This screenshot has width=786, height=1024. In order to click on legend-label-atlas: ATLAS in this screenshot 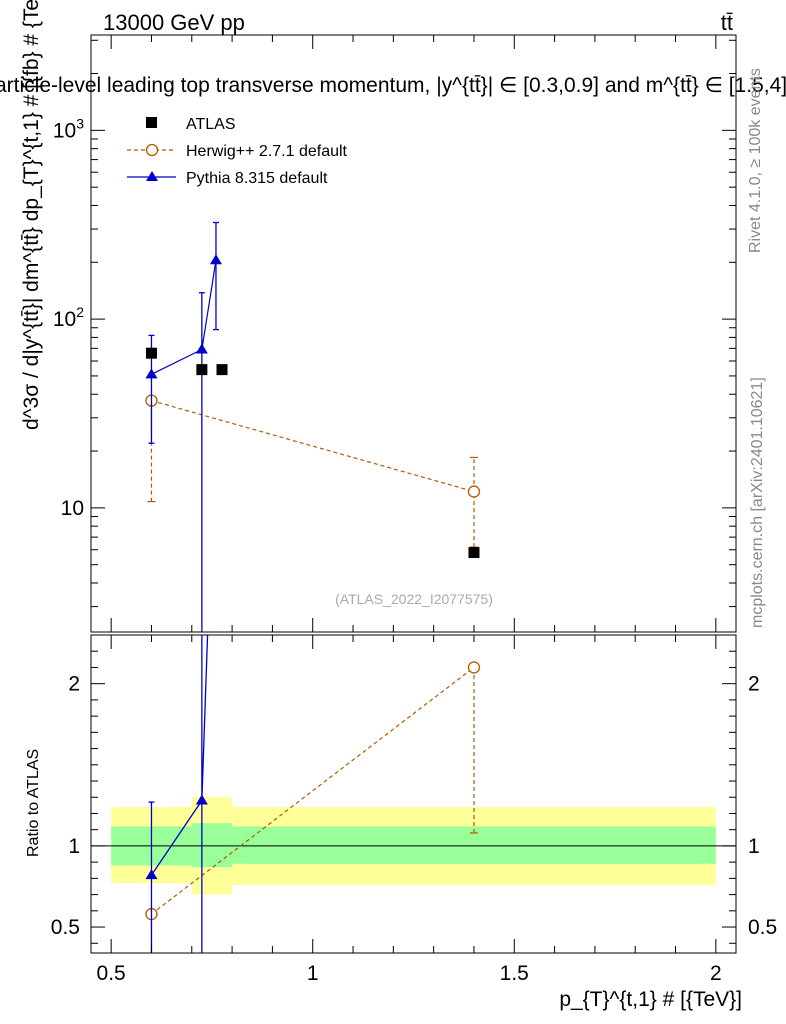, I will do `click(211, 124)`.